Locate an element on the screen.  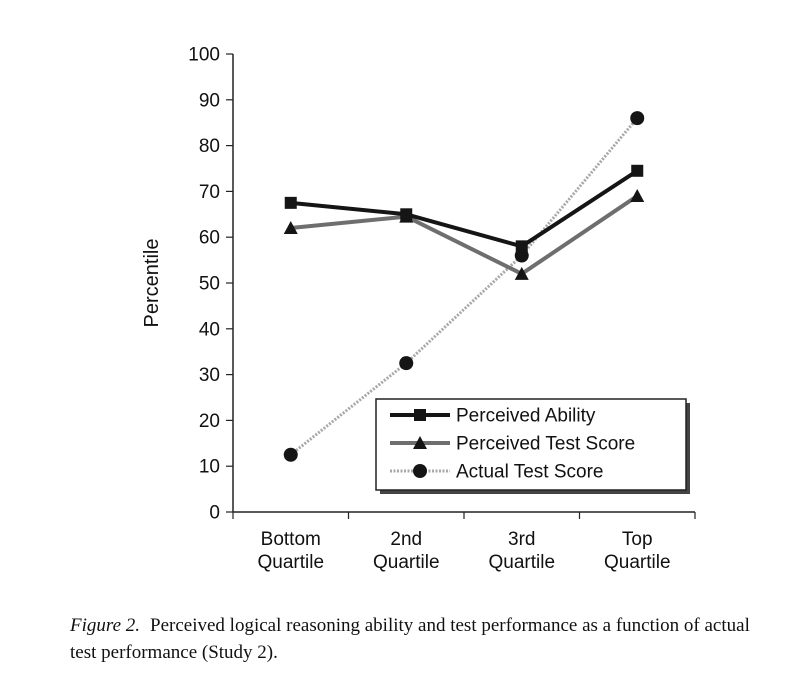
y-tick-label: 20 is located at coordinates (209, 421).